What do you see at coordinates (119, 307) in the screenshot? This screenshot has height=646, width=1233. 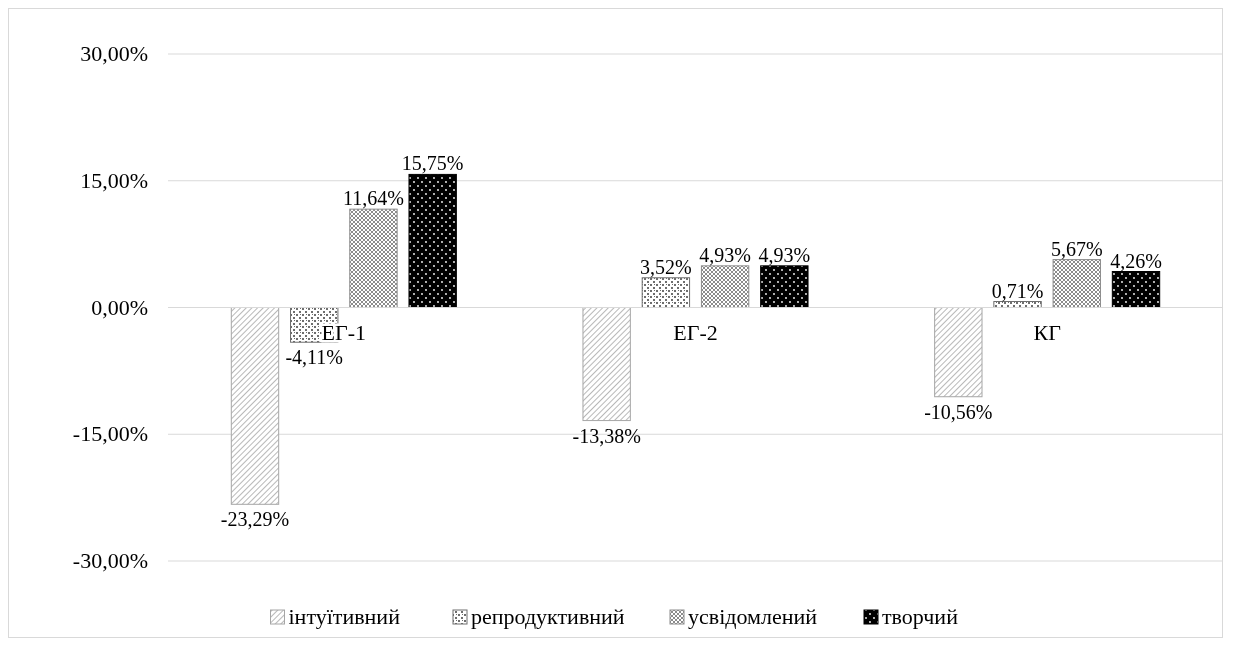 I see `y-tick-label: 0,00%` at bounding box center [119, 307].